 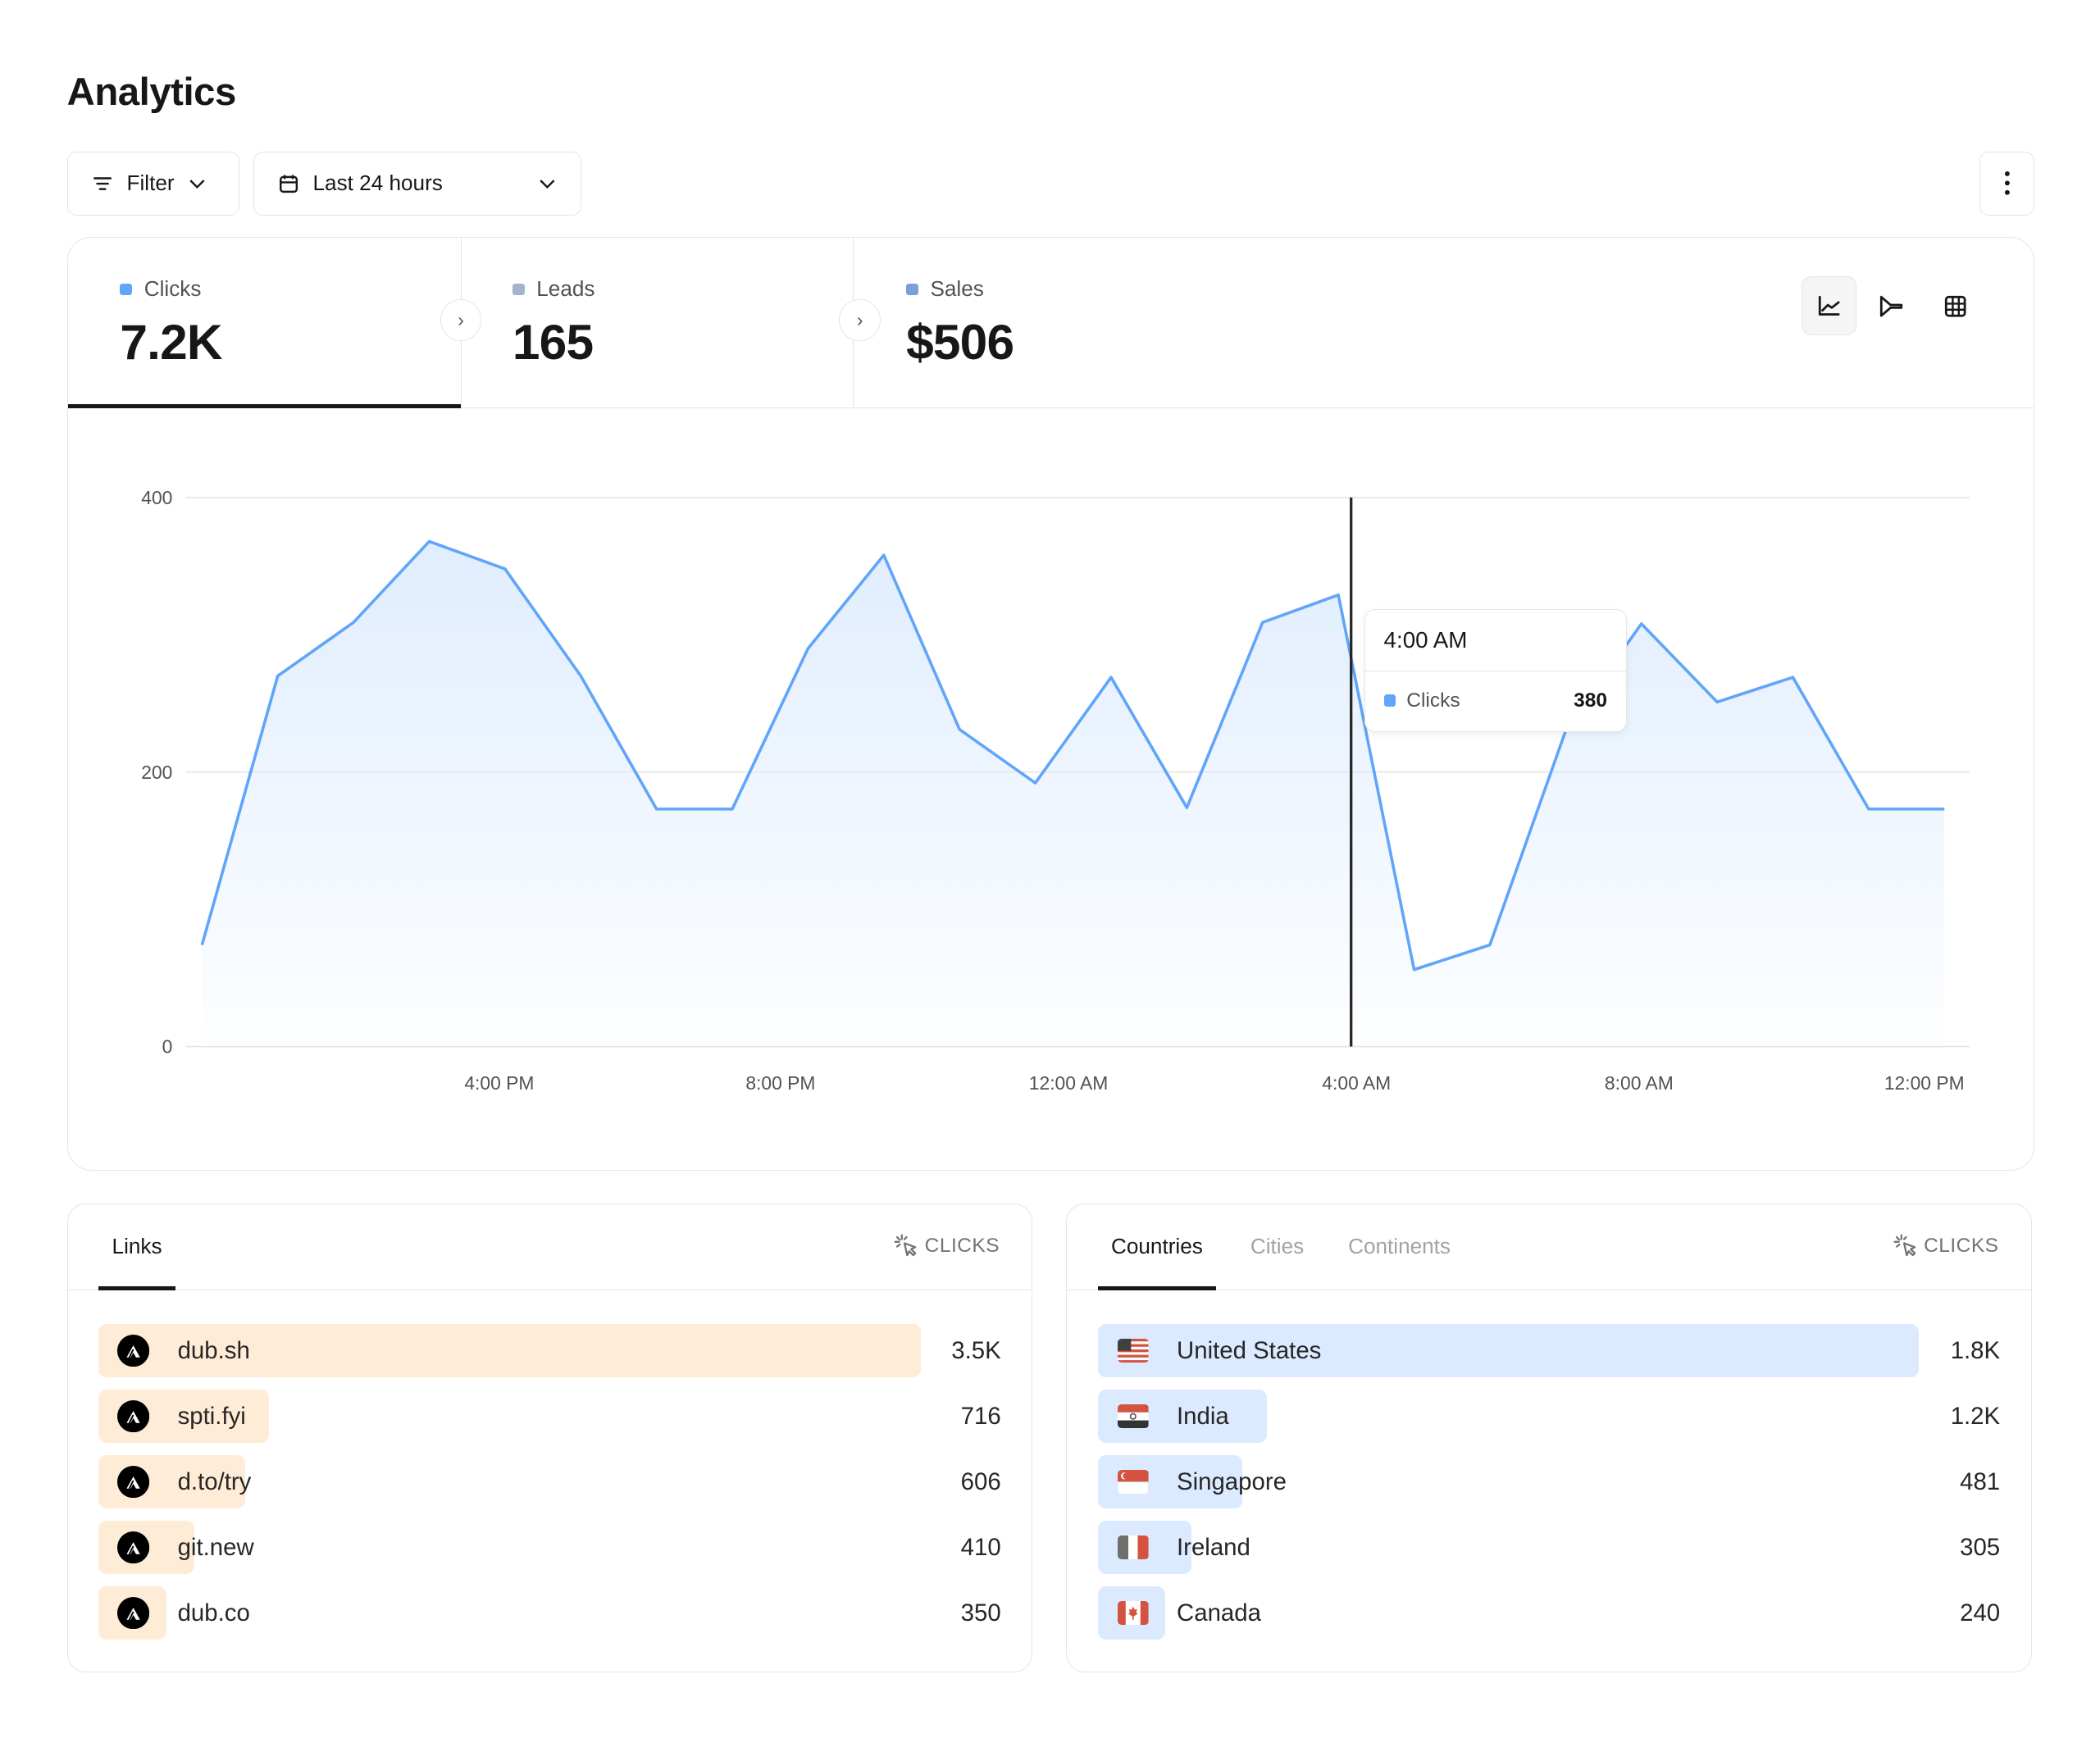 I want to click on tooltip-title: 4:00 AM, so click(x=1495, y=640).